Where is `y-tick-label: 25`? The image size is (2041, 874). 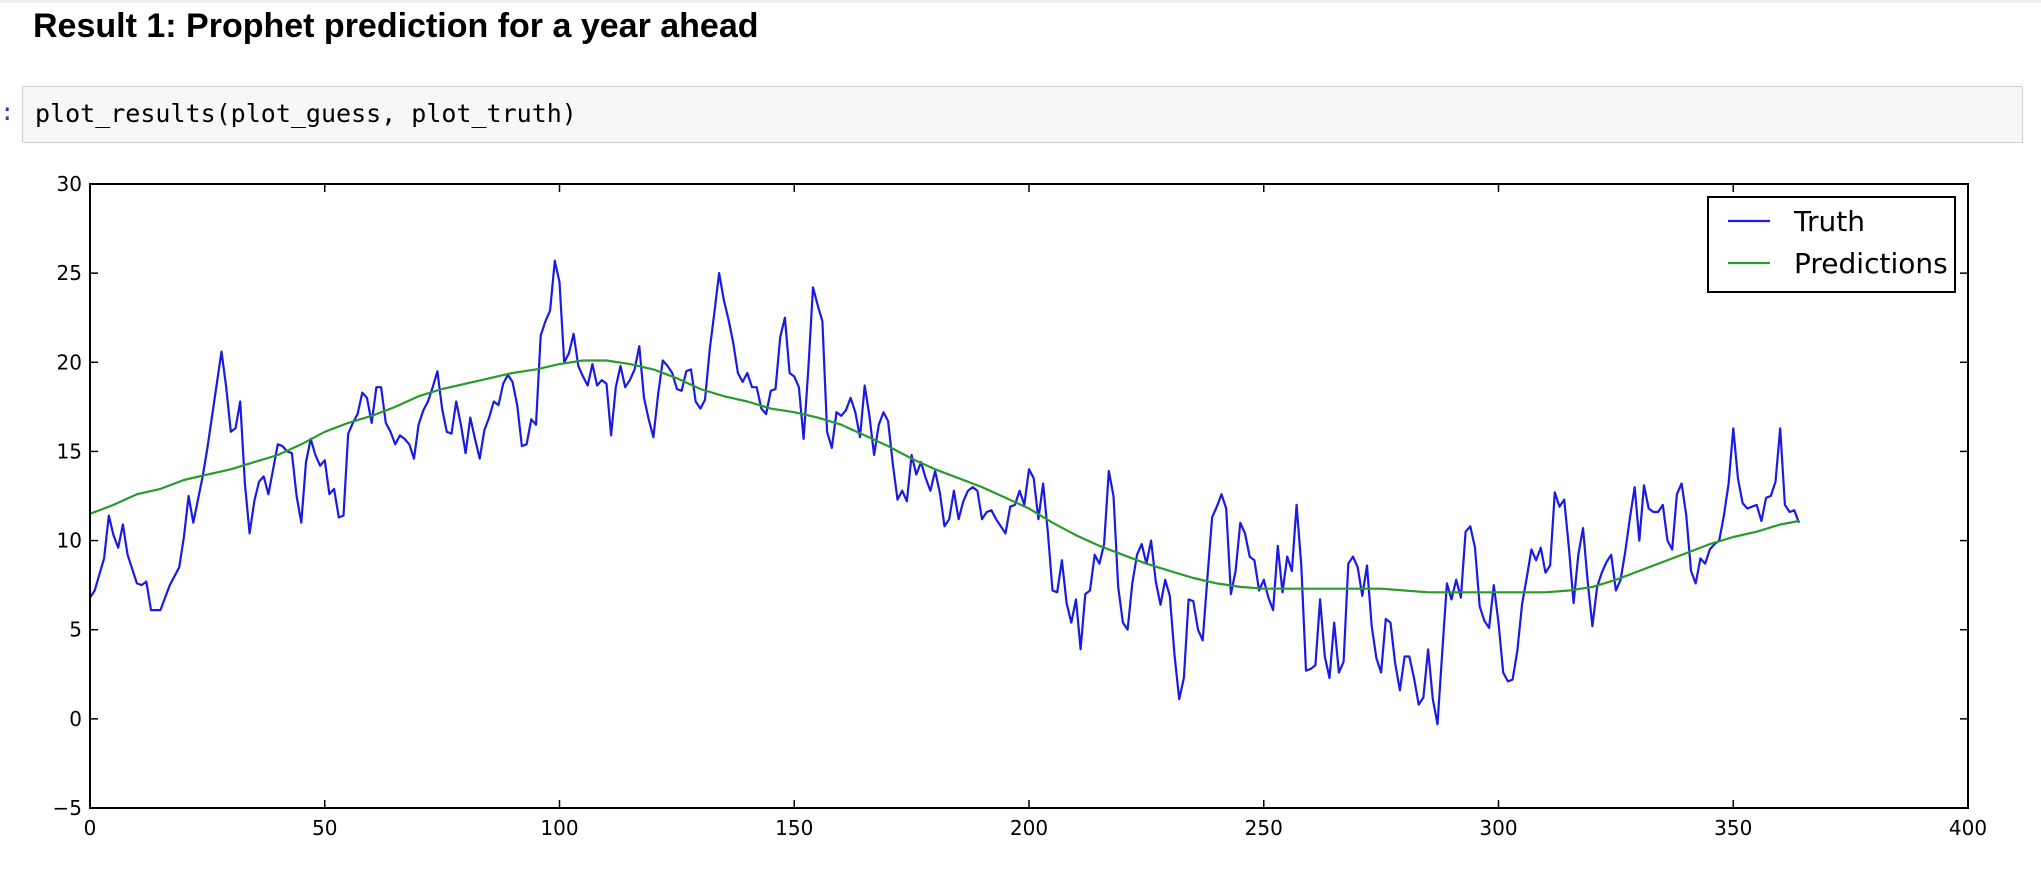
y-tick-label: 25 is located at coordinates (69, 273).